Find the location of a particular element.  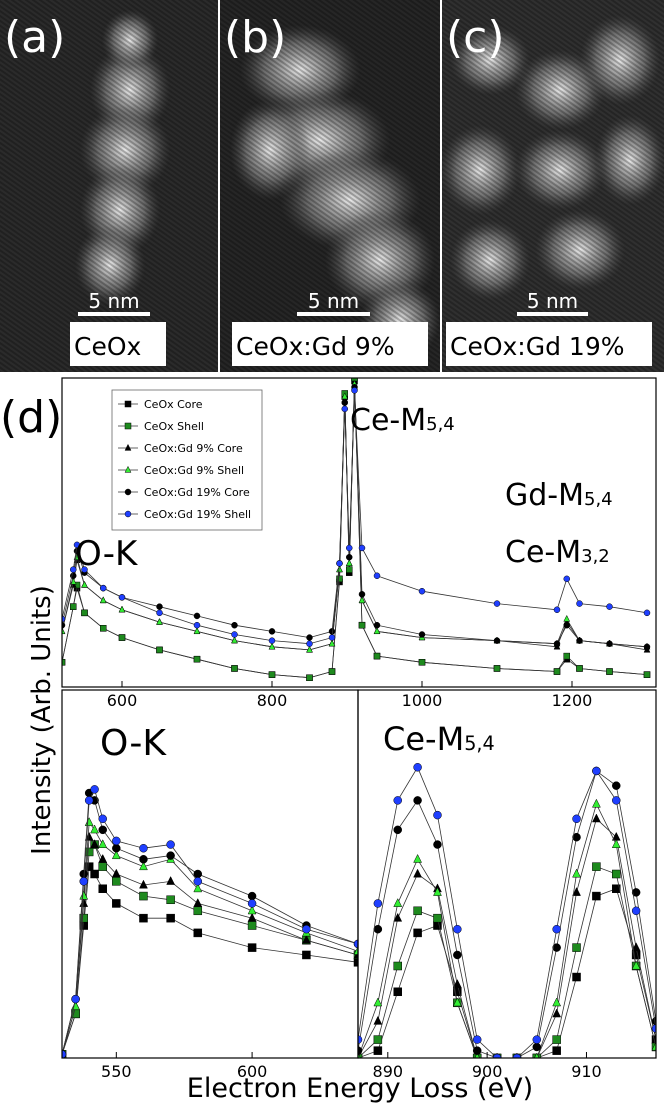

panel-label: (c) is located at coordinates (475, 37).